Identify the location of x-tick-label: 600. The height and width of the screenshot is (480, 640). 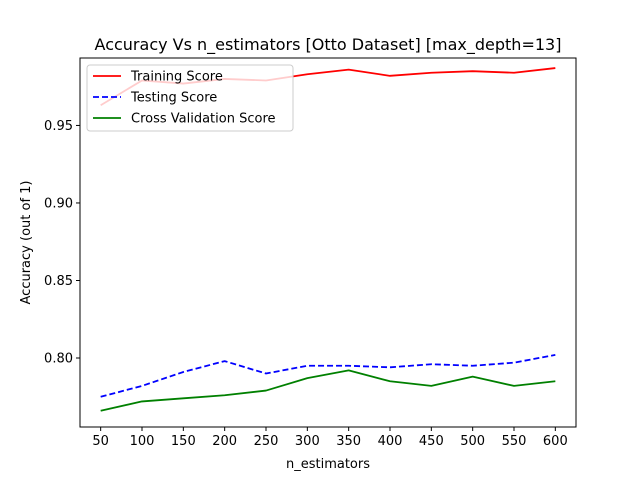
(555, 441).